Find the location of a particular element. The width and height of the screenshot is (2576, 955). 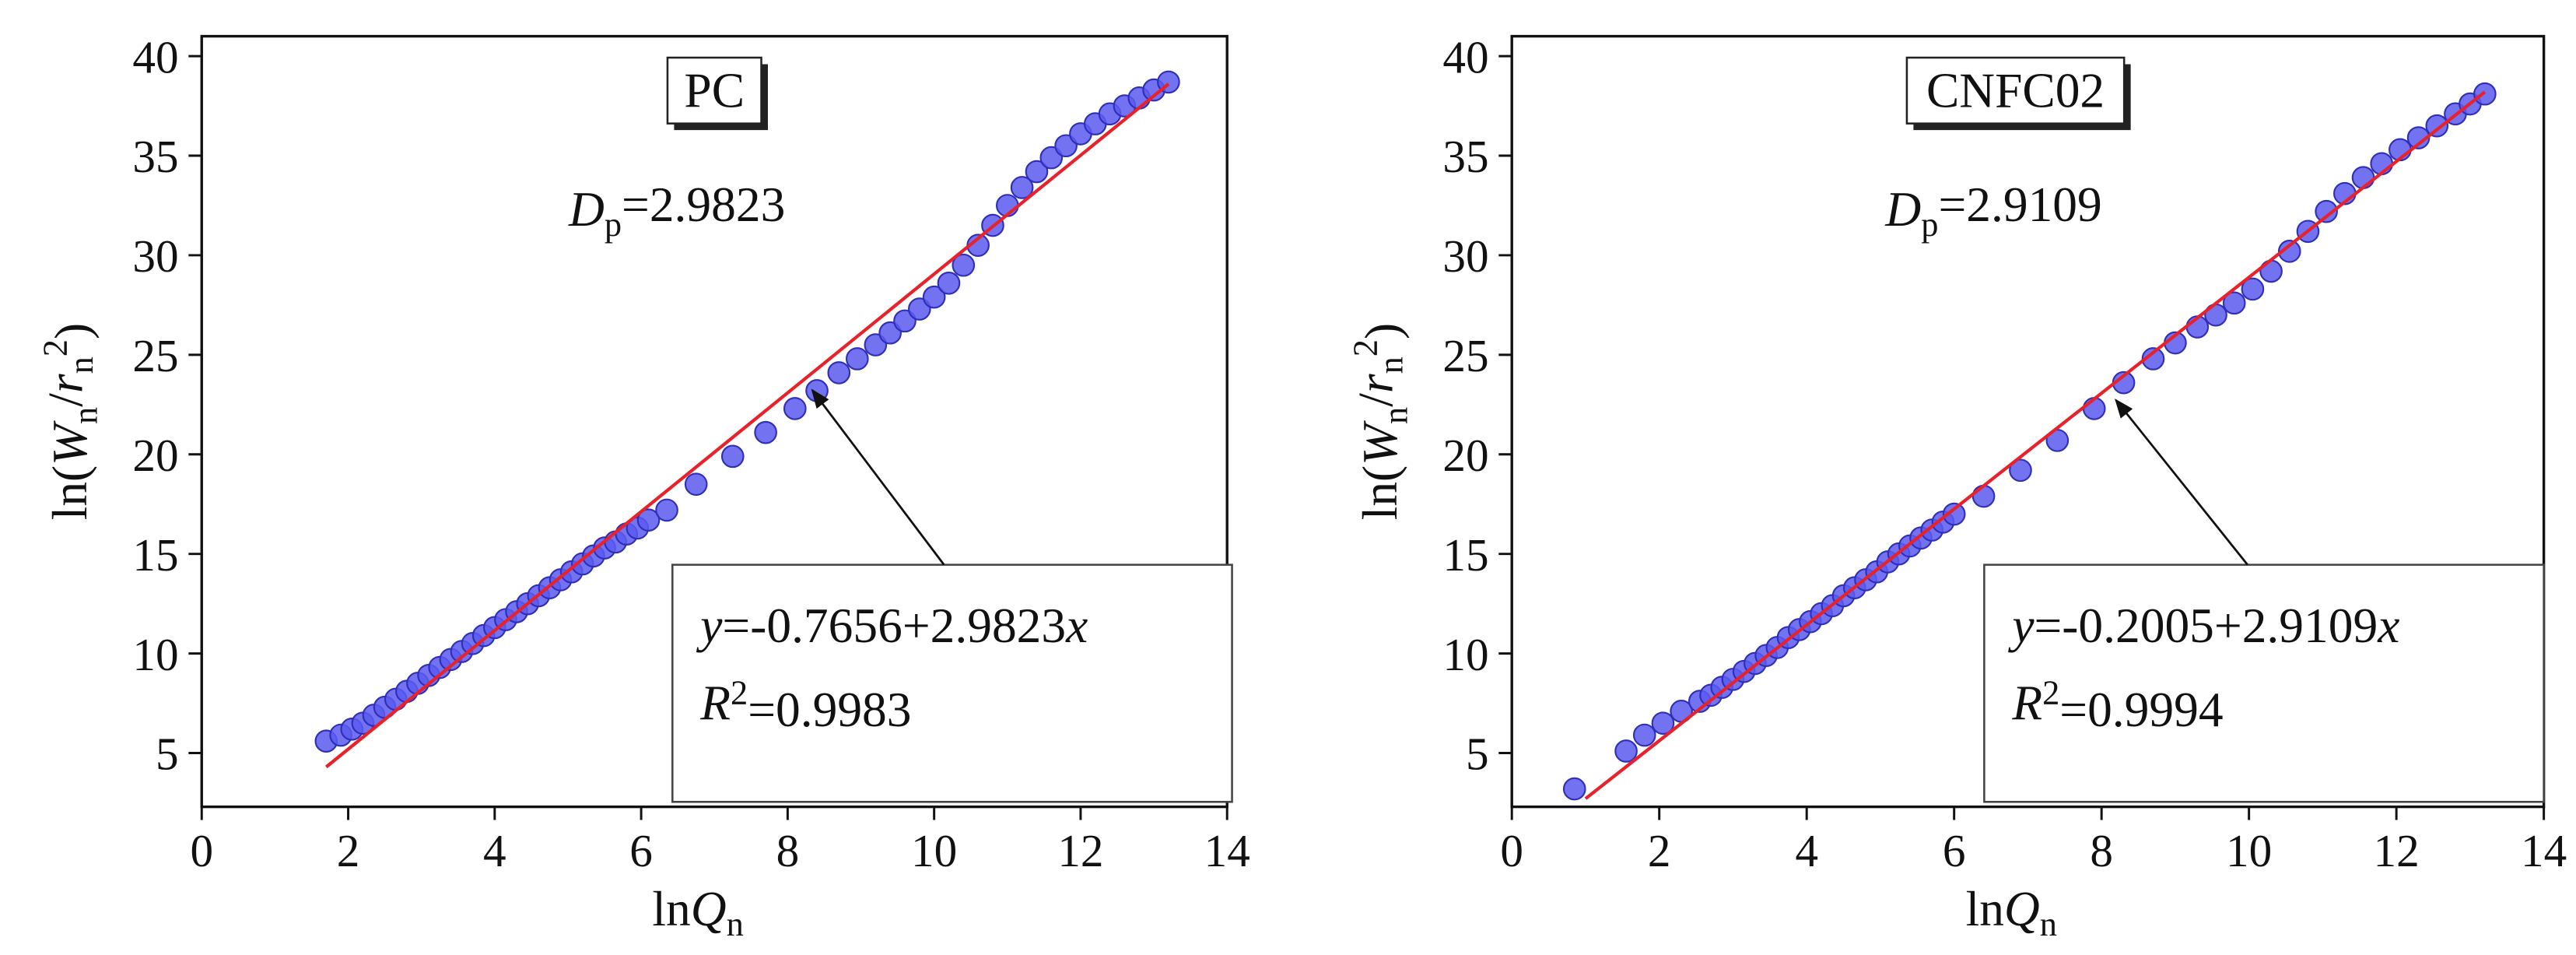

r-squared-part: =0.9994 is located at coordinates (2141, 709).